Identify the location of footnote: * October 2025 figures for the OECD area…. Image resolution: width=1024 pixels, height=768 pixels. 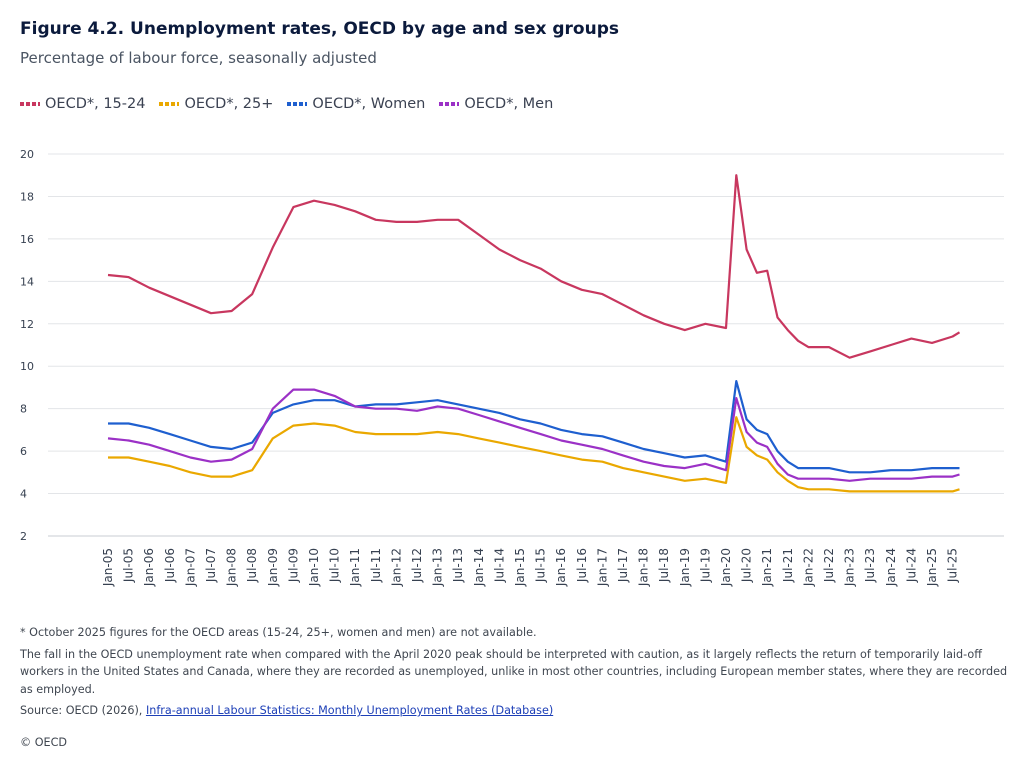
(278, 632).